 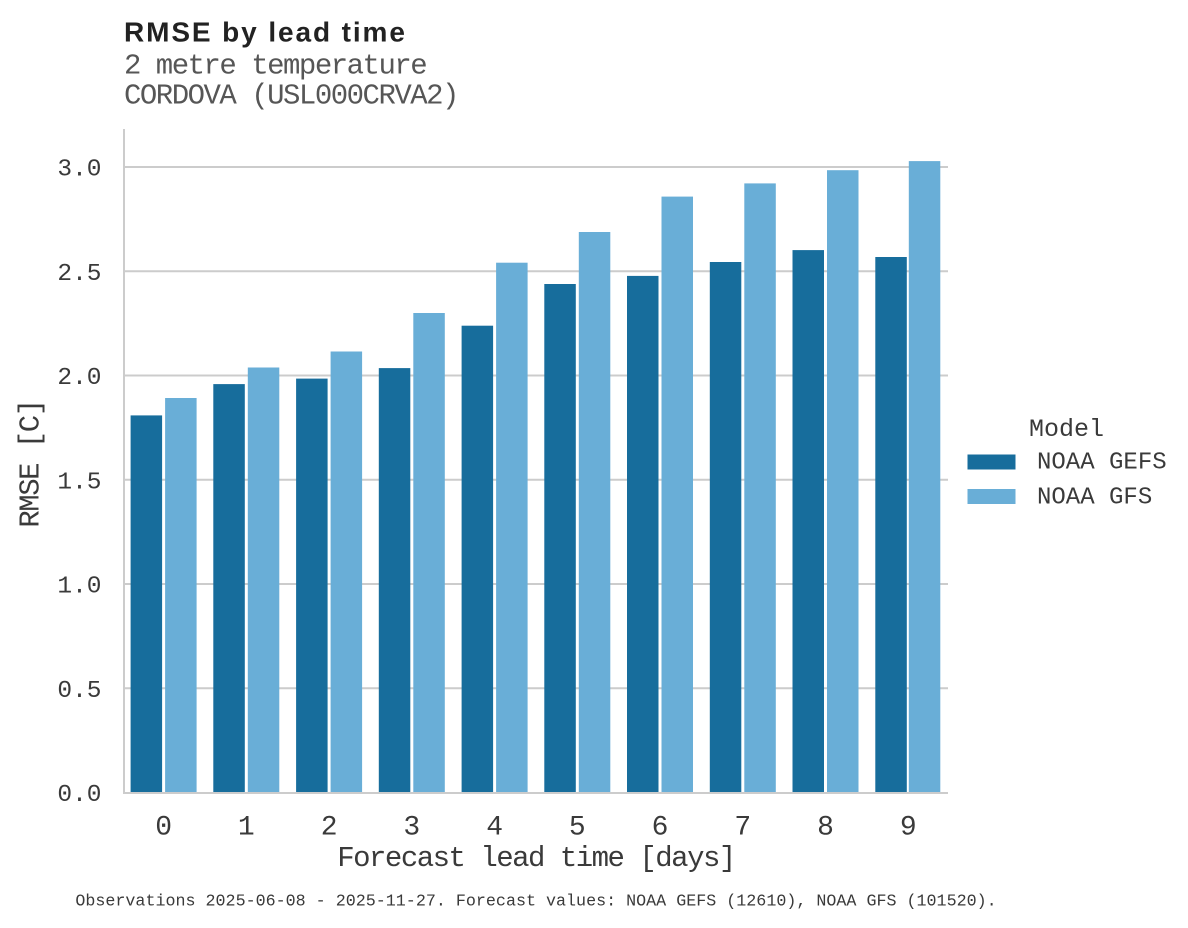 I want to click on svg-text: 1.5, so click(x=79, y=482).